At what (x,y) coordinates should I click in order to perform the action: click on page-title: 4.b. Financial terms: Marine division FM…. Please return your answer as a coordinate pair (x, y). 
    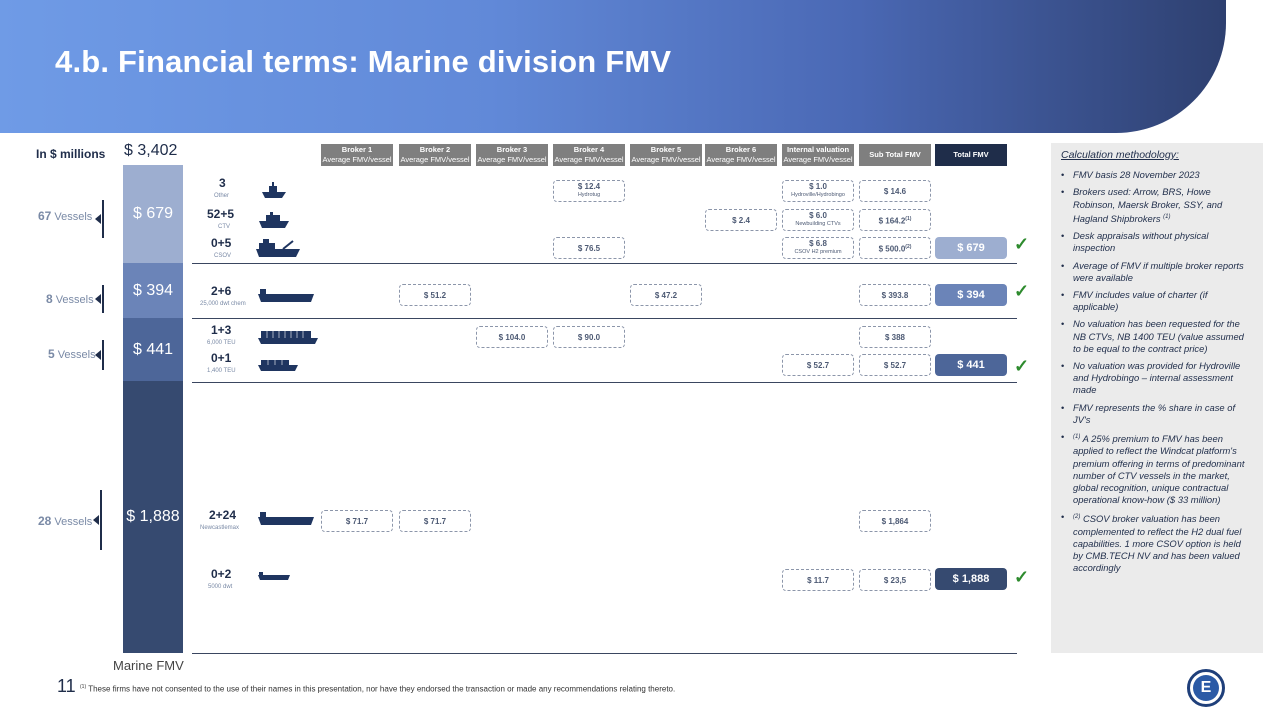
    Looking at the image, I should click on (363, 61).